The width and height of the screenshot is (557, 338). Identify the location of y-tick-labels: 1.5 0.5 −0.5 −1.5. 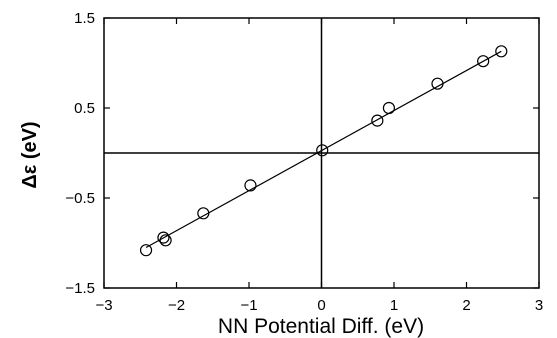
(80, 153).